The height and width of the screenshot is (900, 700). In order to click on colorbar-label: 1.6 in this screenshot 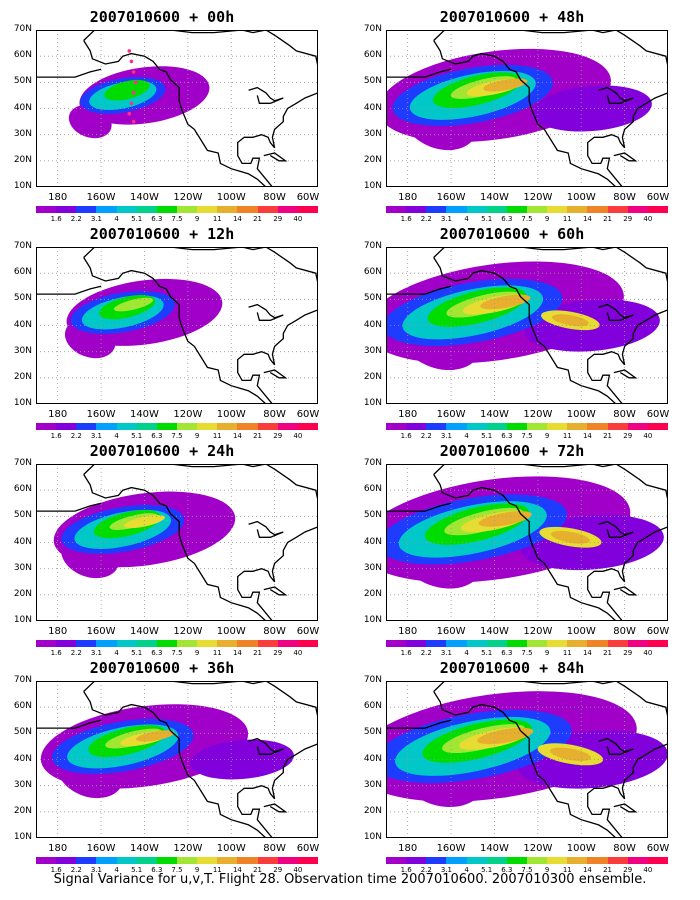, I will do `click(56, 653)`.